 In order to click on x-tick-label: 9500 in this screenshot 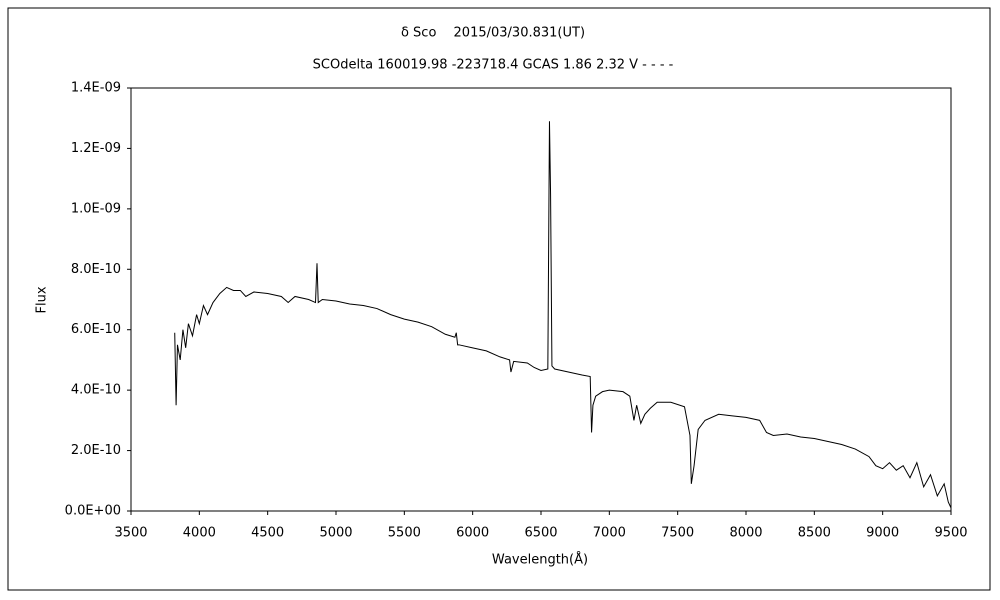, I will do `click(950, 533)`.